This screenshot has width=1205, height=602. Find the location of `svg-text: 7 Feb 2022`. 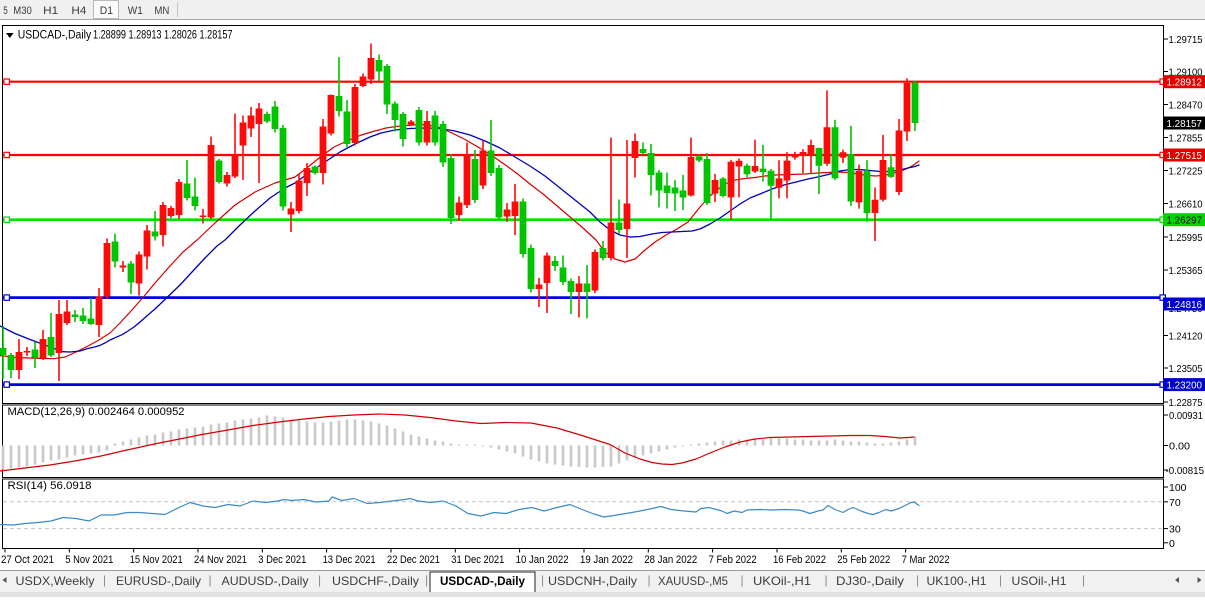

svg-text: 7 Feb 2022 is located at coordinates (733, 560).